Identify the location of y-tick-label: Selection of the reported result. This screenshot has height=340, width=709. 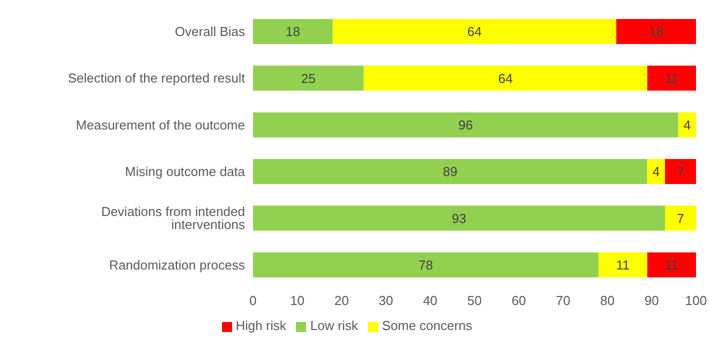
(157, 78).